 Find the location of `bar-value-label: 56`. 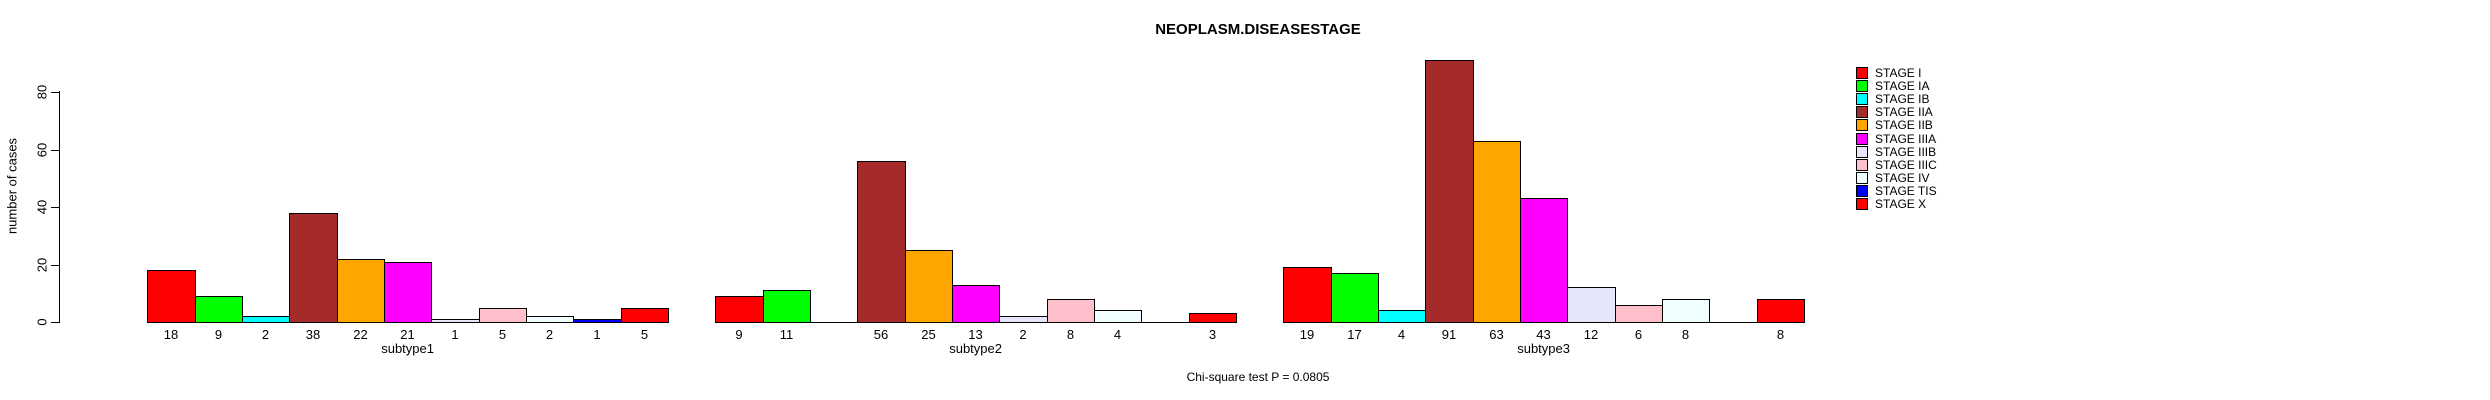

bar-value-label: 56 is located at coordinates (881, 334).